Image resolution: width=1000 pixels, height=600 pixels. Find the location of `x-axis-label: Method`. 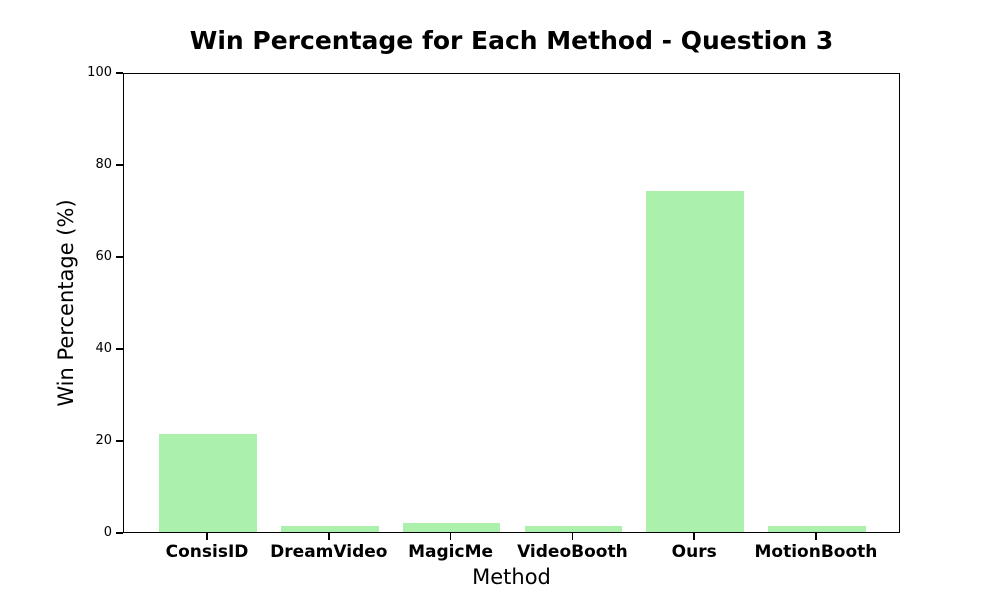

x-axis-label: Method is located at coordinates (511, 577).